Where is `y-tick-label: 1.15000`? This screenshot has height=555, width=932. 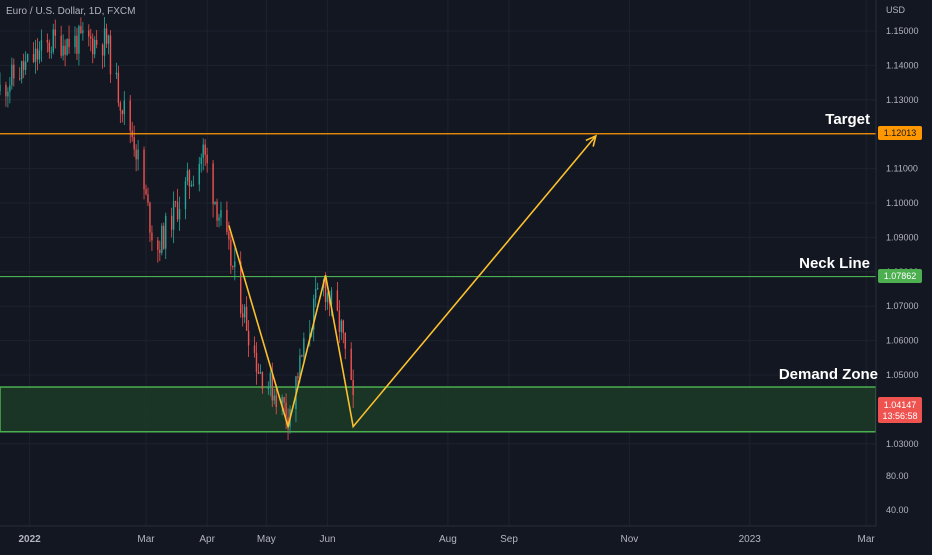
y-tick-label: 1.15000 is located at coordinates (902, 31).